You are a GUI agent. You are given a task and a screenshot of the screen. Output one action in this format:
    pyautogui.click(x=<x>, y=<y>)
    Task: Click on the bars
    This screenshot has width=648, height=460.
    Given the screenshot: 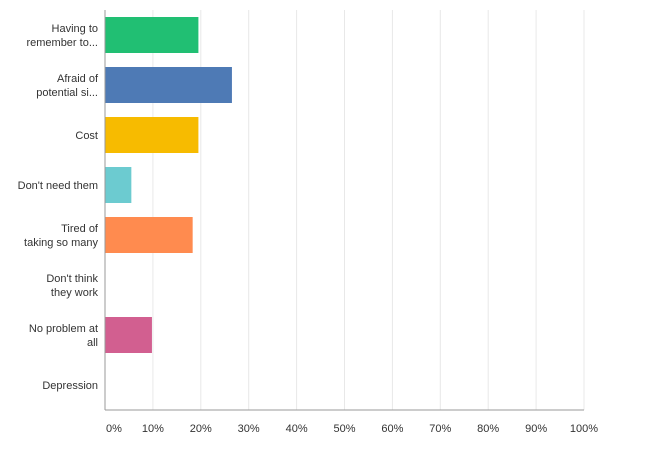 What is the action you would take?
    pyautogui.click(x=168, y=185)
    